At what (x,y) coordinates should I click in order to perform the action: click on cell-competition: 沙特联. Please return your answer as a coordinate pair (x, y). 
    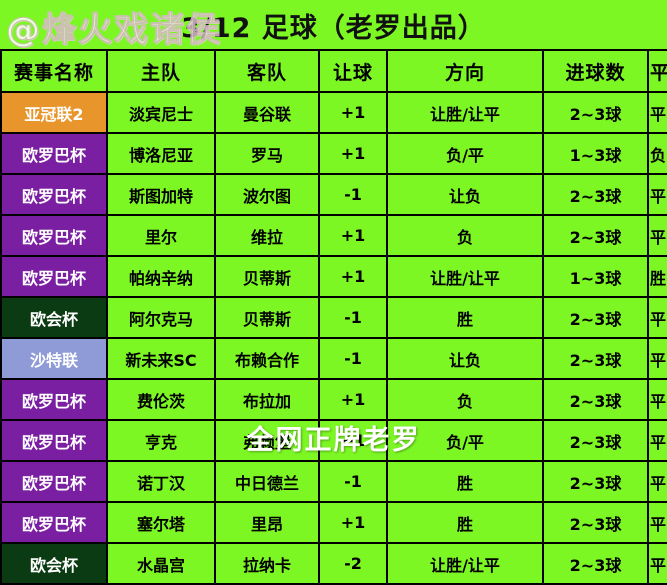
    Looking at the image, I should click on (54, 358).